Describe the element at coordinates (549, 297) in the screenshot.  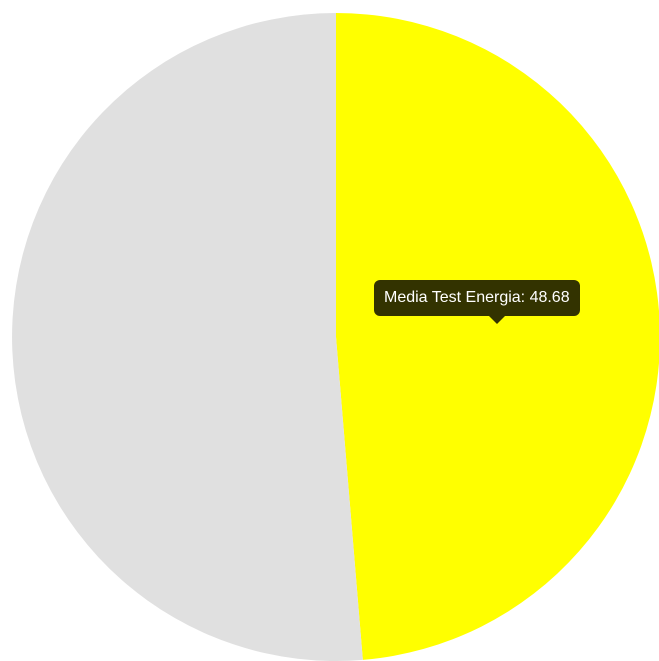
I see `tooltip-value: 48.68` at that location.